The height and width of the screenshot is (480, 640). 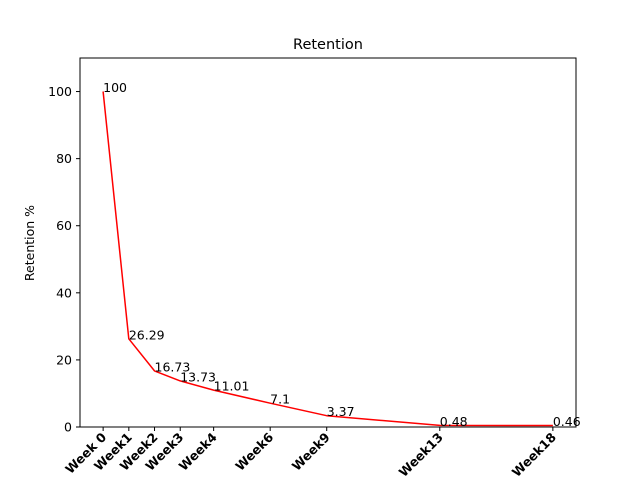 What do you see at coordinates (60, 91) in the screenshot?
I see `y-tick-label: 100` at bounding box center [60, 91].